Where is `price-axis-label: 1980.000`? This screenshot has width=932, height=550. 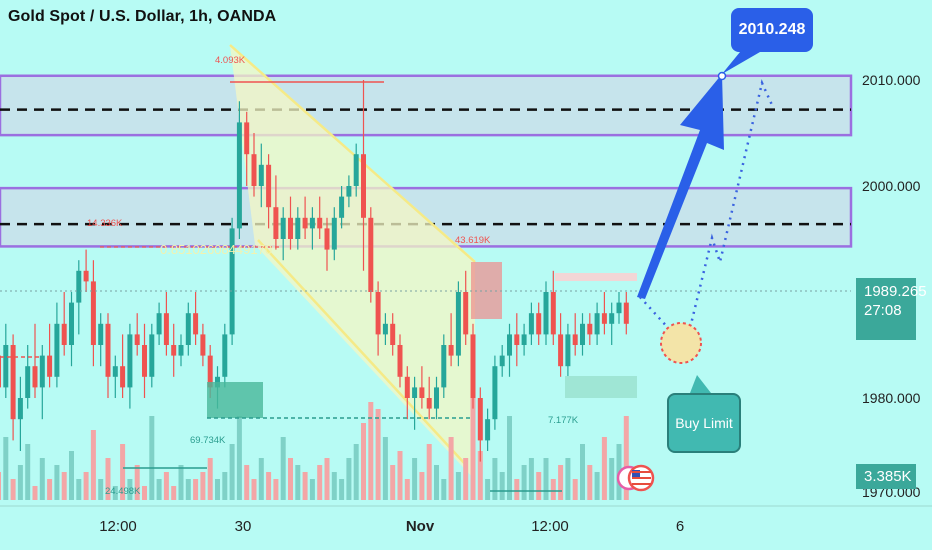 price-axis-label: 1980.000 is located at coordinates (891, 398).